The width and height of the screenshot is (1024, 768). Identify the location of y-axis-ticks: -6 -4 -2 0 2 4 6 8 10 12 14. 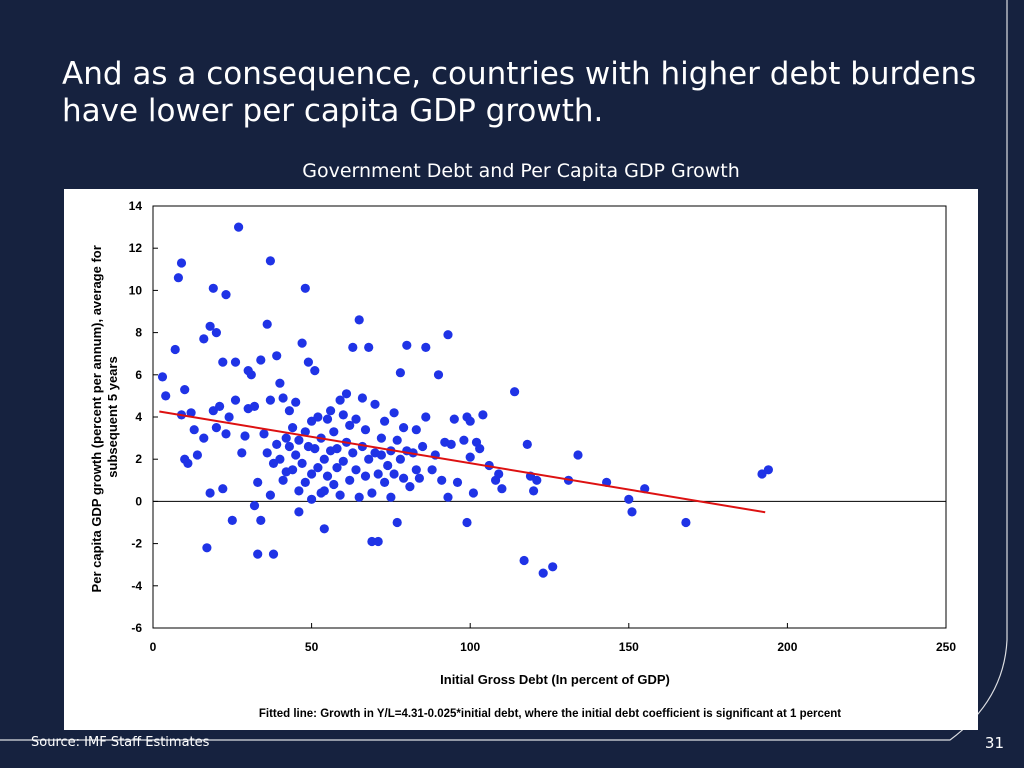
(143, 417).